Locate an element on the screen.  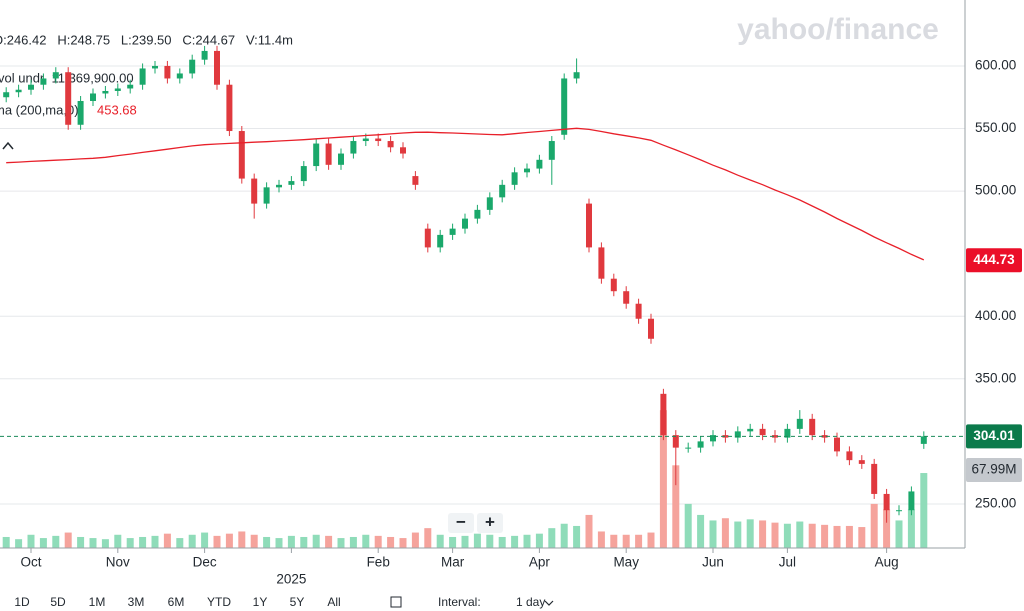
zoom-label: + is located at coordinates (490, 521).